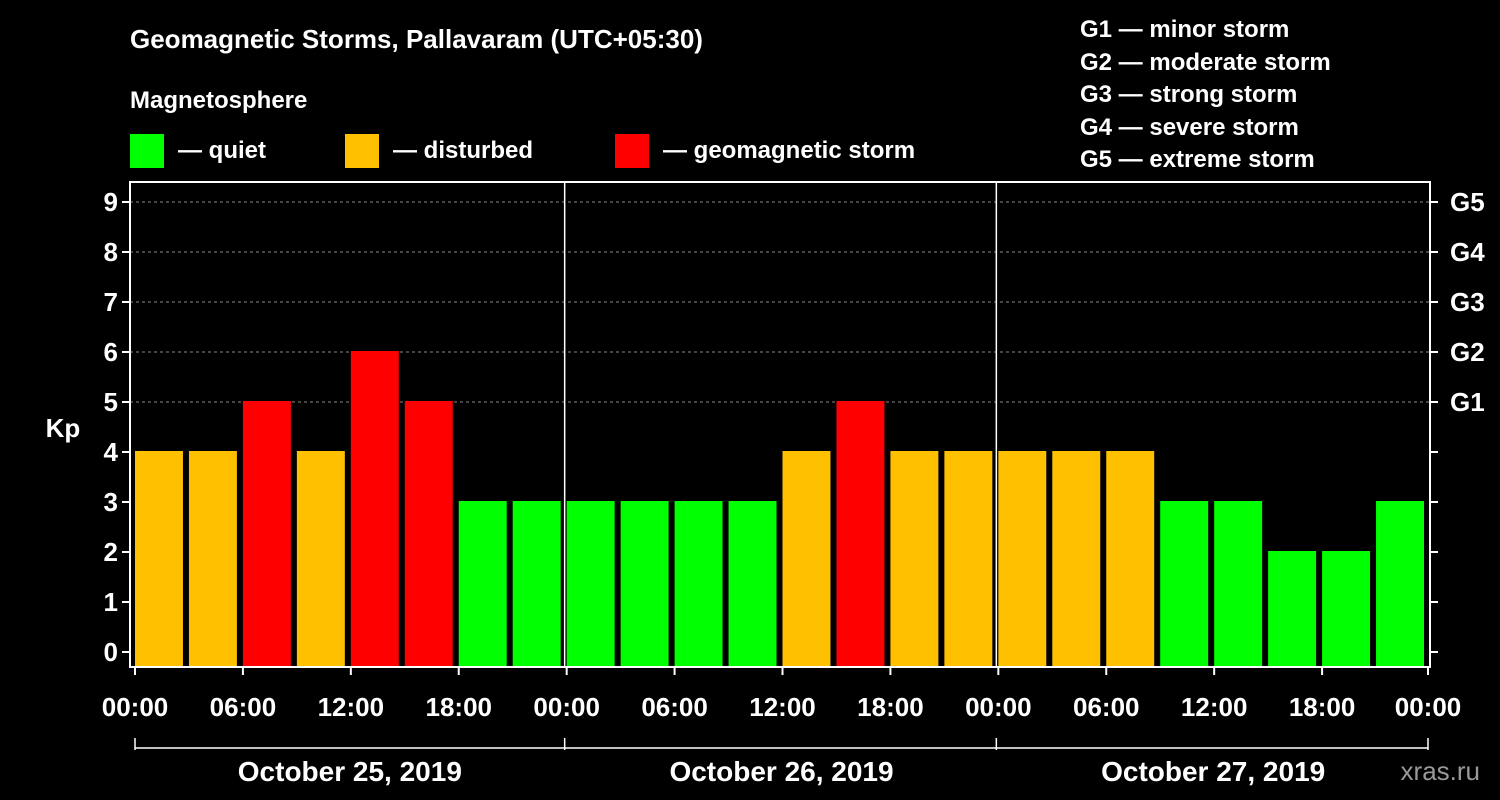 This screenshot has width=1500, height=800. What do you see at coordinates (111, 202) in the screenshot?
I see `y-tick-label: 9` at bounding box center [111, 202].